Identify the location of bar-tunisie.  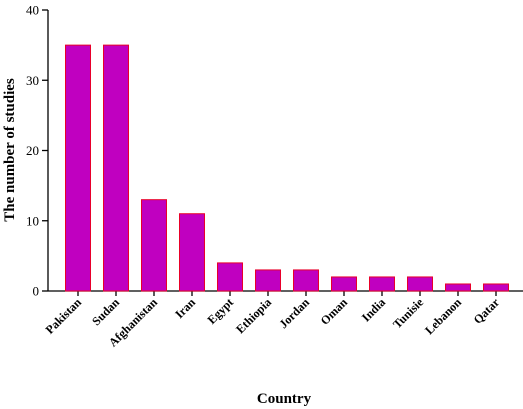
(420, 284).